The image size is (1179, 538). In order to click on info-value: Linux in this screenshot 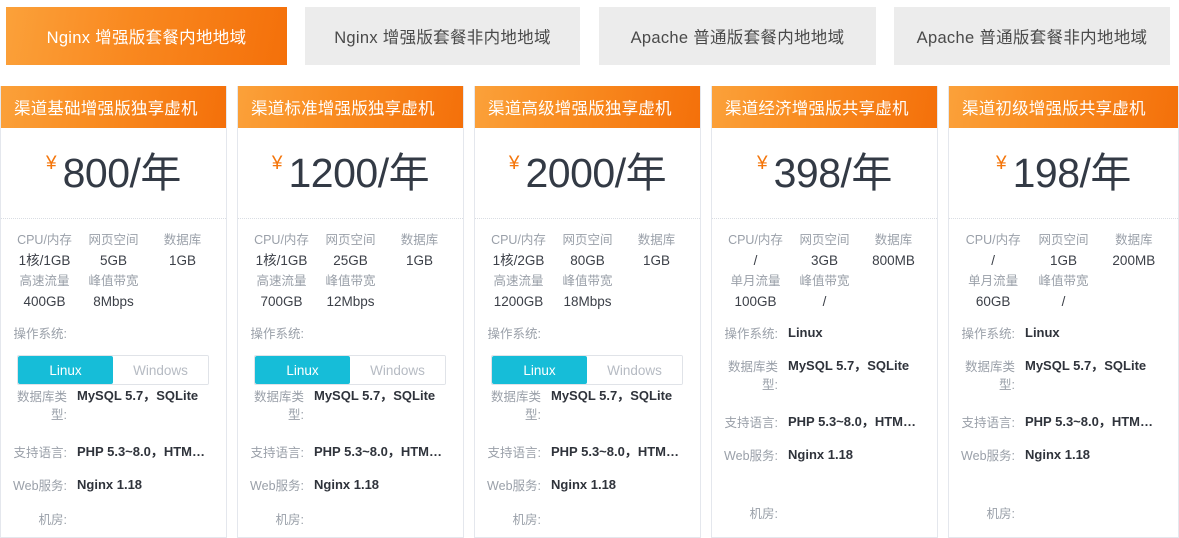, I will do `click(1042, 332)`.